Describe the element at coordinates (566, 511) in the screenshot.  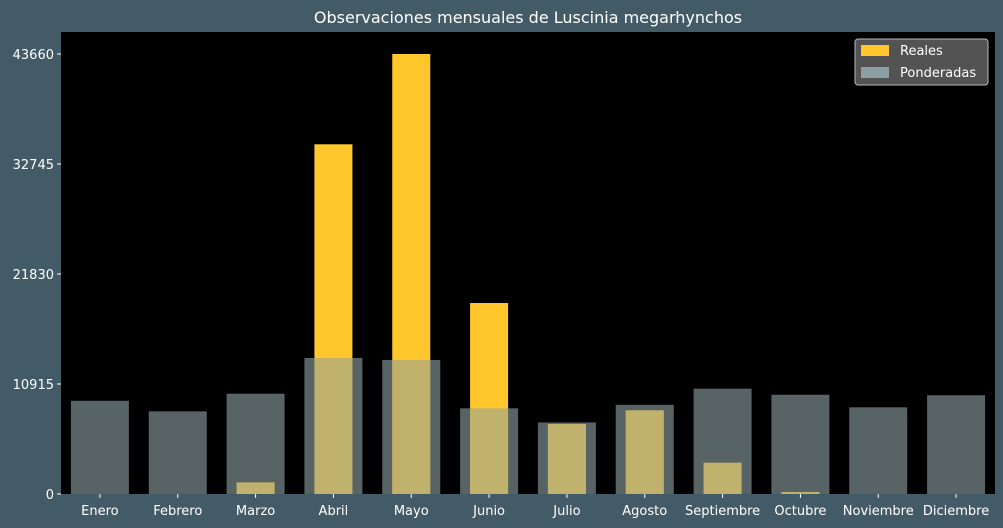
I see `x-tick-label: Julio` at that location.